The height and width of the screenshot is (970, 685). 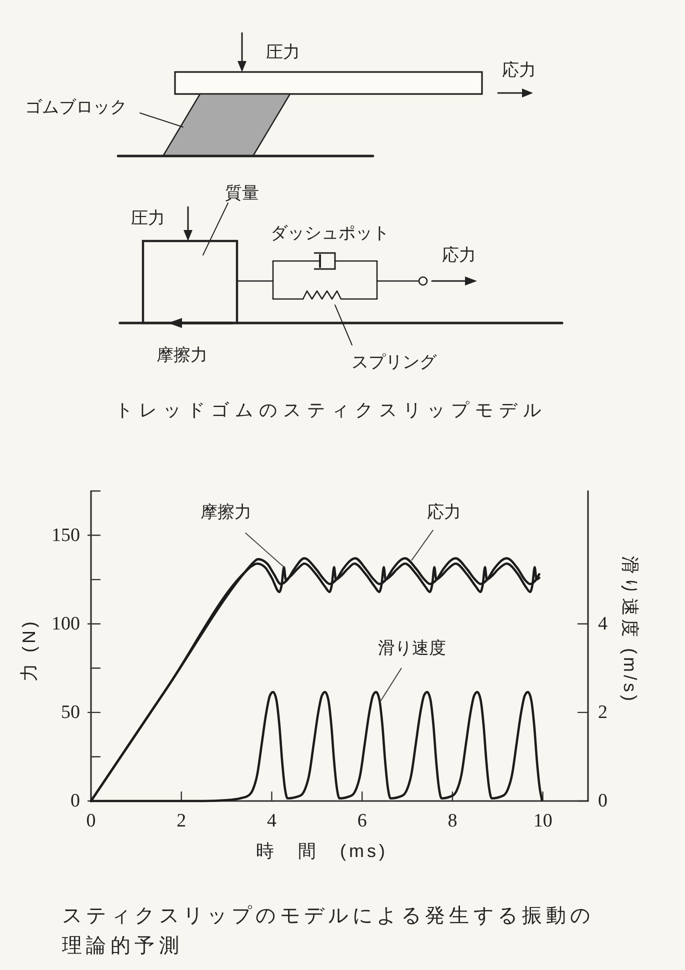 What do you see at coordinates (182, 355) in the screenshot?
I see `text: 摩擦力` at bounding box center [182, 355].